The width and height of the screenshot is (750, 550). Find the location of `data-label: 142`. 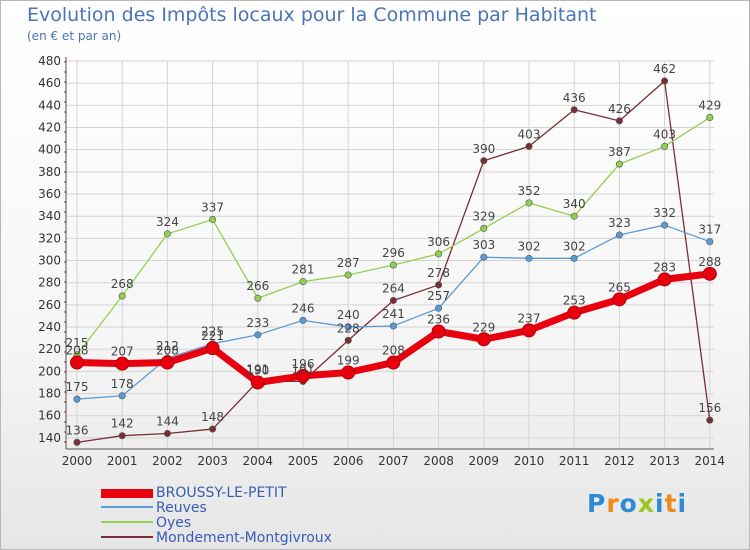

data-label: 142 is located at coordinates (122, 424).